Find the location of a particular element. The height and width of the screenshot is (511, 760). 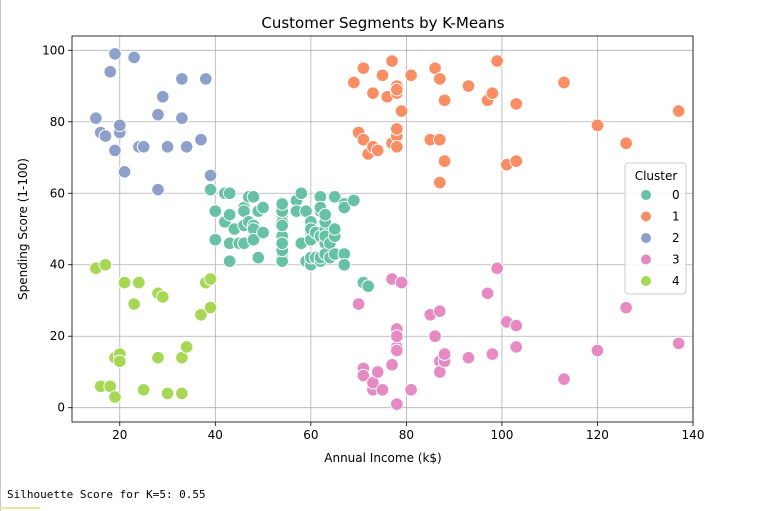

legend-label: 2 is located at coordinates (676, 238).